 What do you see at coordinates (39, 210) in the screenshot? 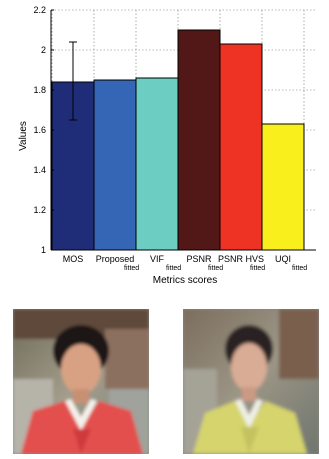
I see `y-tick-label: 1.2` at bounding box center [39, 210].